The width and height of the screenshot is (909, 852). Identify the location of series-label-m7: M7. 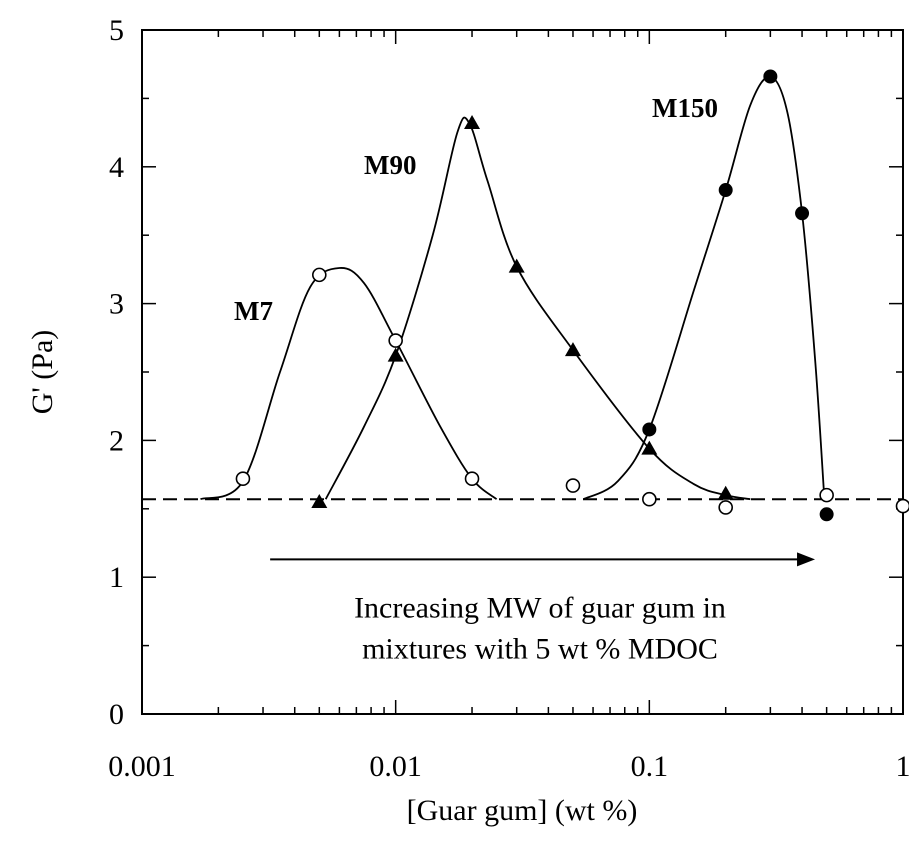
(253, 311).